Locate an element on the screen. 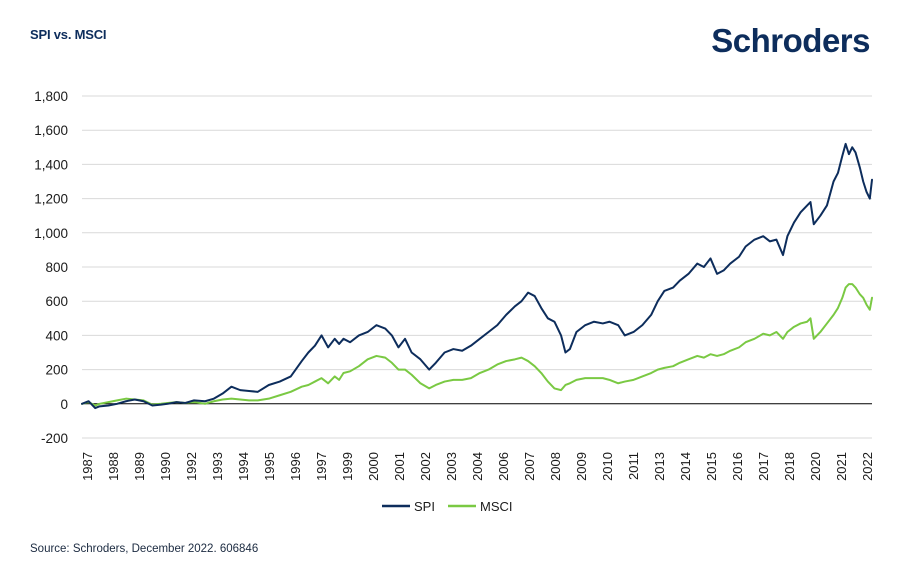 Image resolution: width=900 pixels, height=581 pixels. x-tick-label: 2020 is located at coordinates (815, 466).